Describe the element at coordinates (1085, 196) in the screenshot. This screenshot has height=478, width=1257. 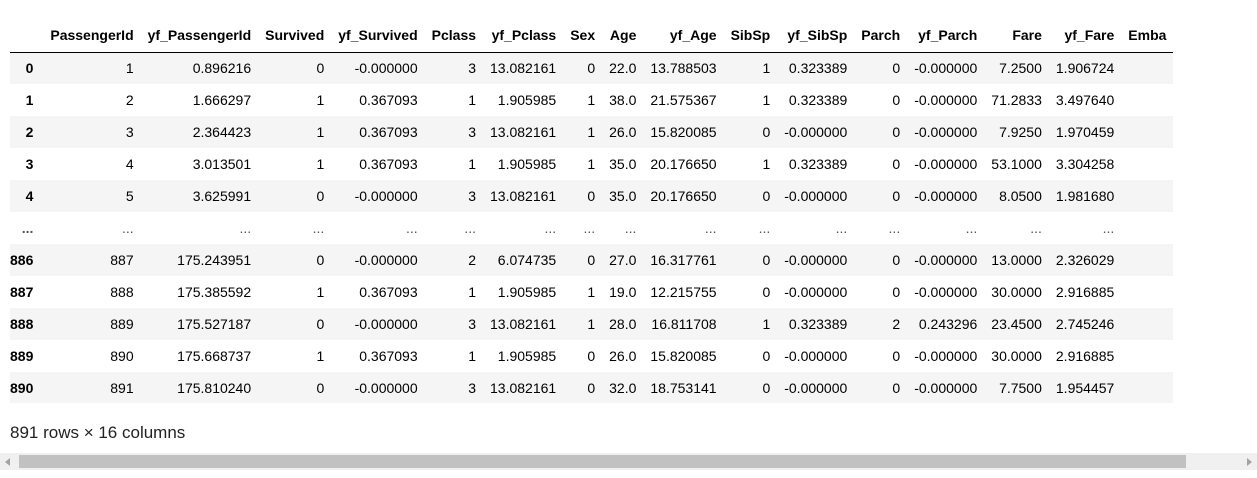
I see `table-cell: 1.981680` at that location.